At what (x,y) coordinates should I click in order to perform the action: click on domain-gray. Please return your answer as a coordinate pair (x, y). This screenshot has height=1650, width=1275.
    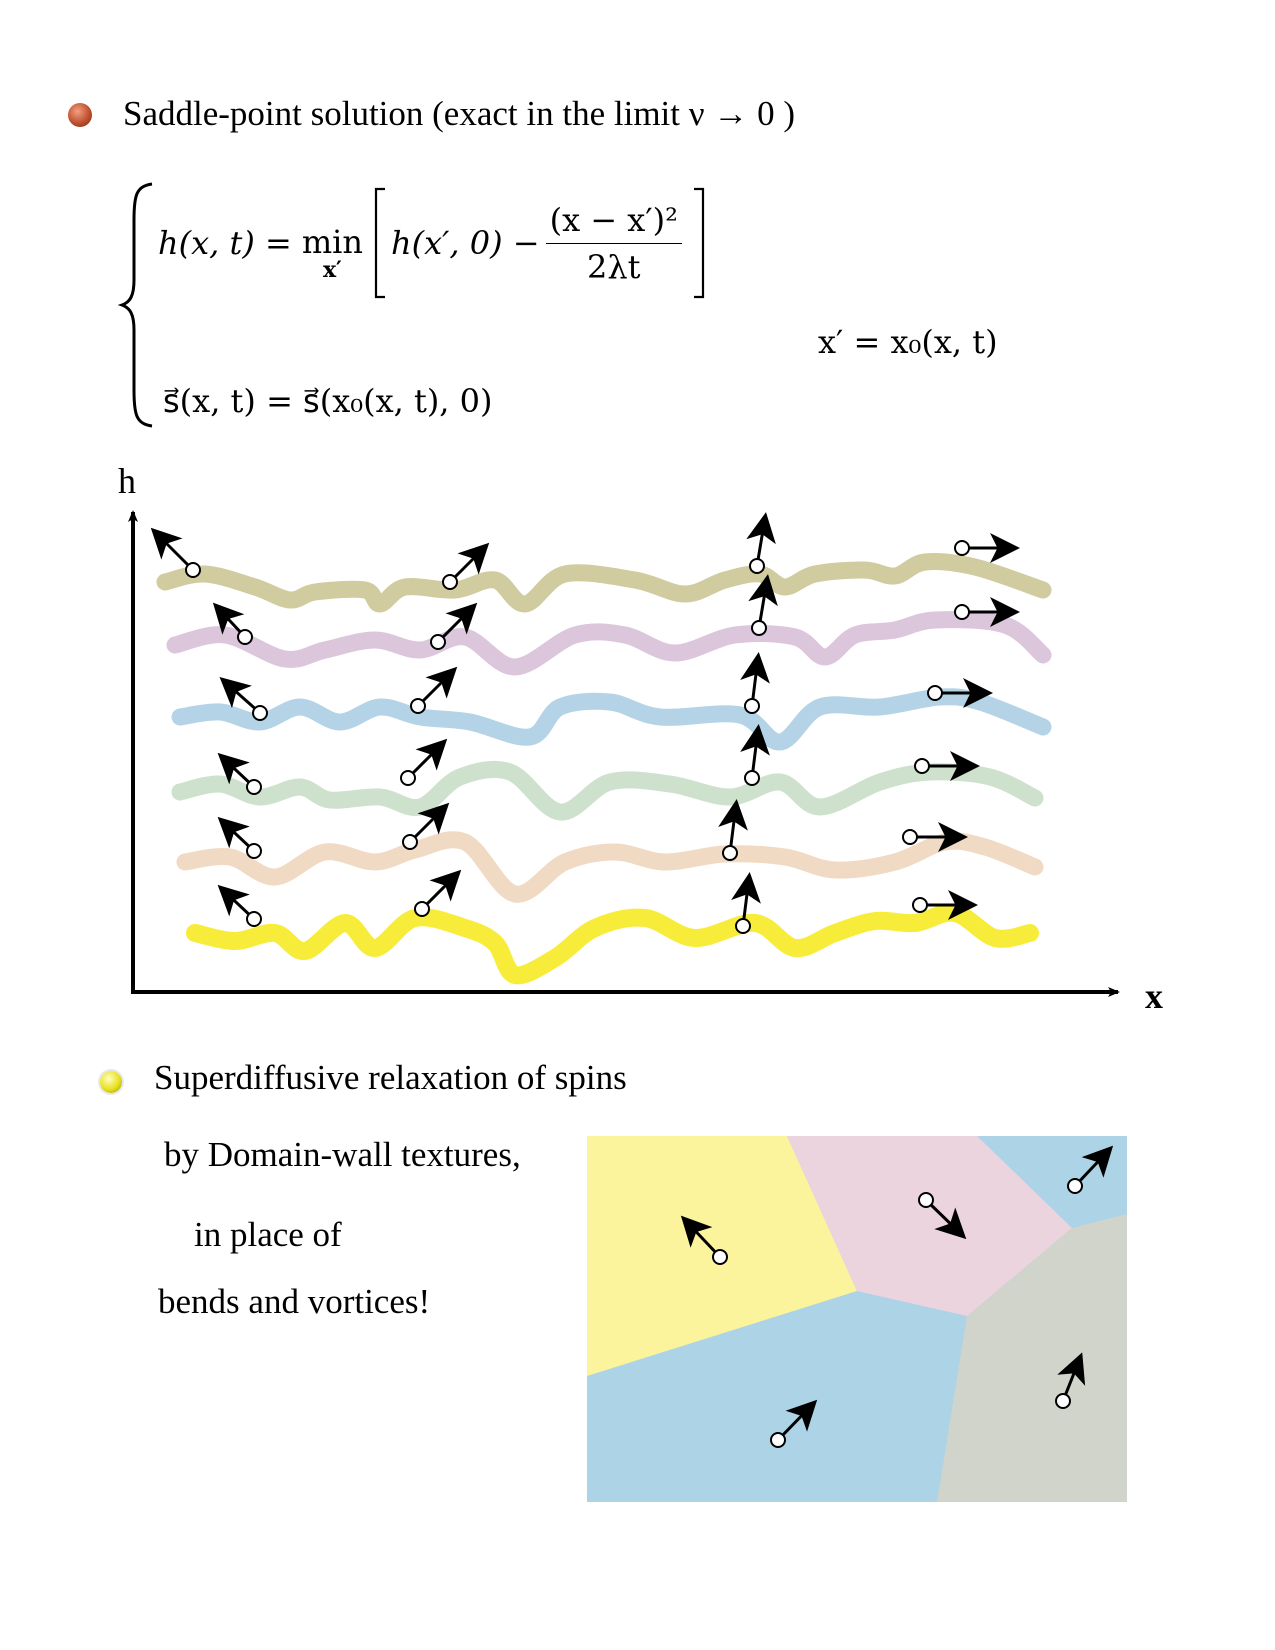
    Looking at the image, I should click on (1032, 1358).